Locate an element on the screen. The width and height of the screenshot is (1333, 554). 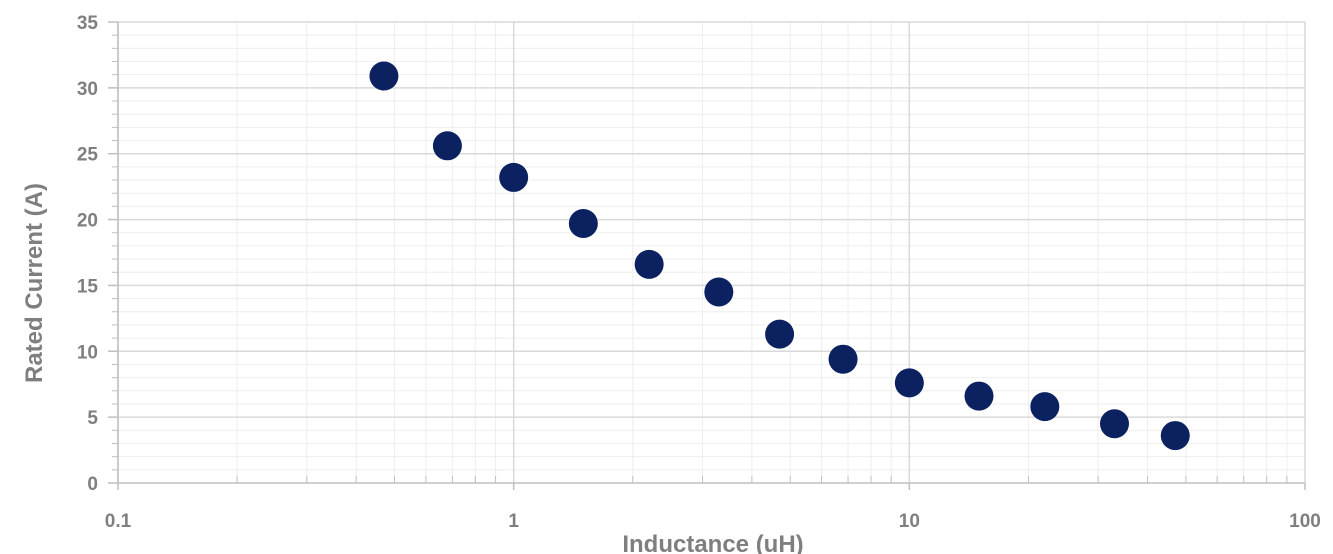
y-tick-labels: 0 5 10 15 20 25 30 35 is located at coordinates (88, 254).